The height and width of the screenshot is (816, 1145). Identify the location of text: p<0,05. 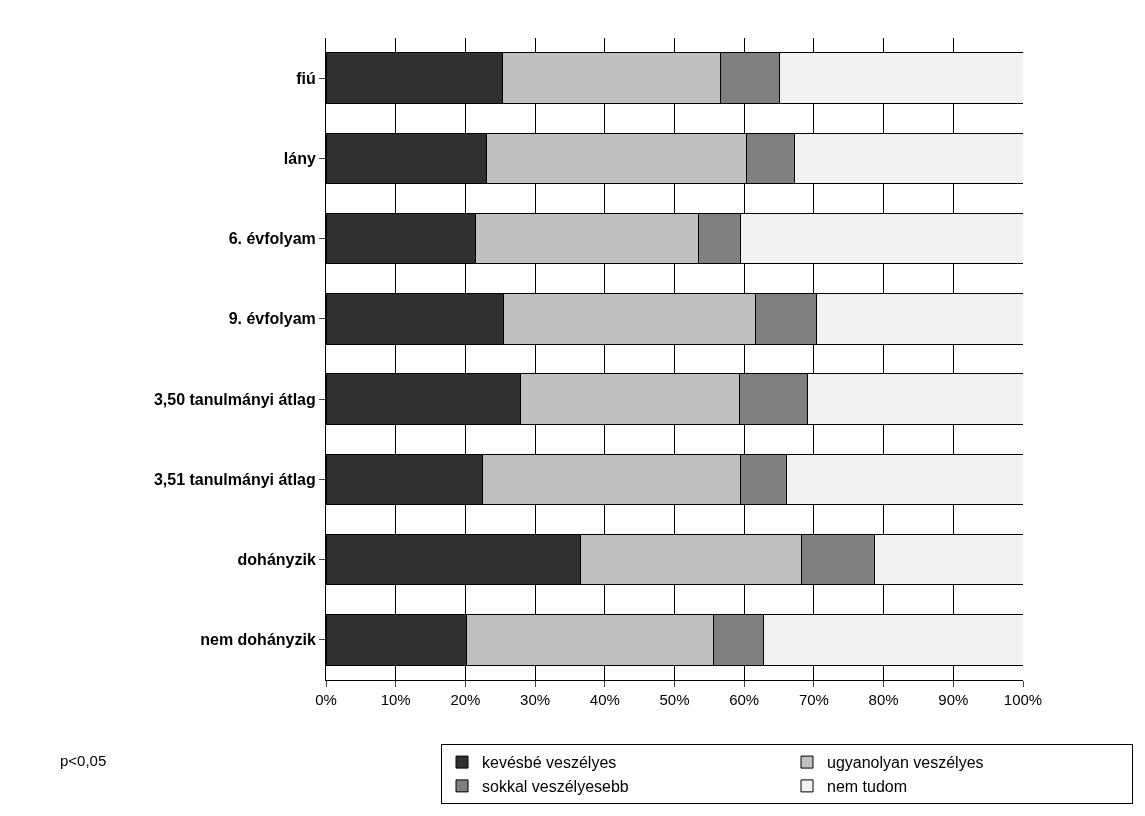
(83, 760).